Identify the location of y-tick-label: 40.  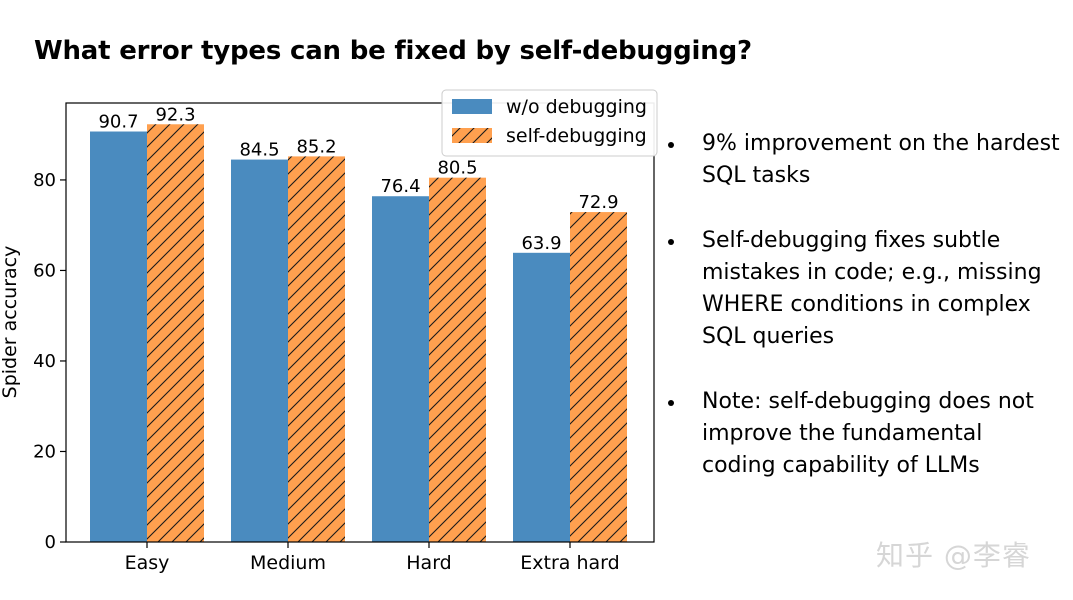
(44, 361).